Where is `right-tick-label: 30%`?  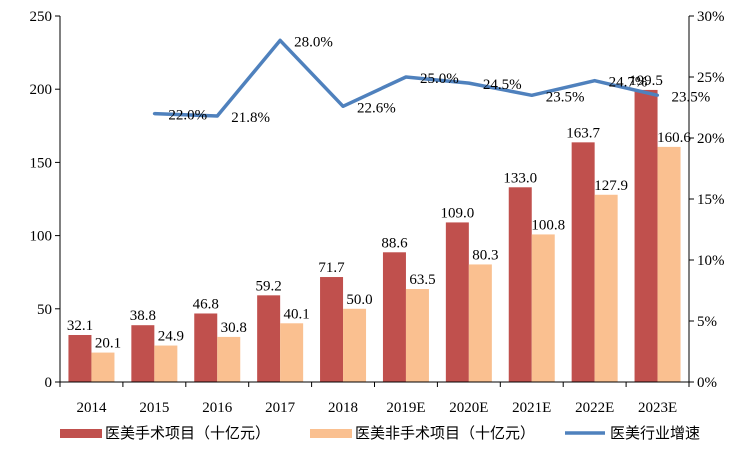
right-tick-label: 30% is located at coordinates (711, 17).